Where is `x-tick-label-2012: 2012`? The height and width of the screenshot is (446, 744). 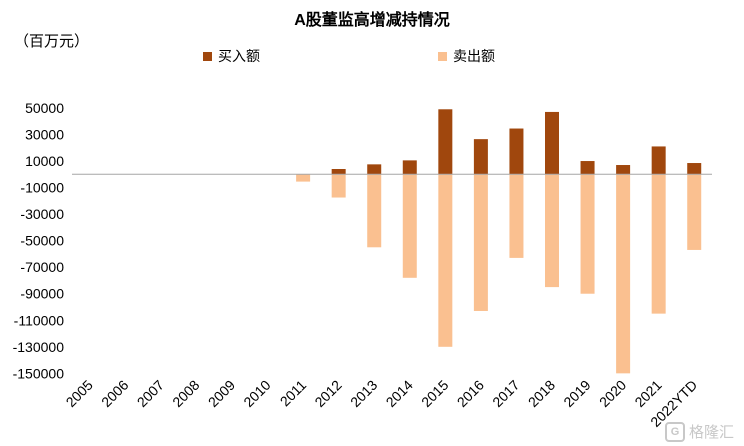
x-tick-label-2012: 2012 is located at coordinates (327, 393).